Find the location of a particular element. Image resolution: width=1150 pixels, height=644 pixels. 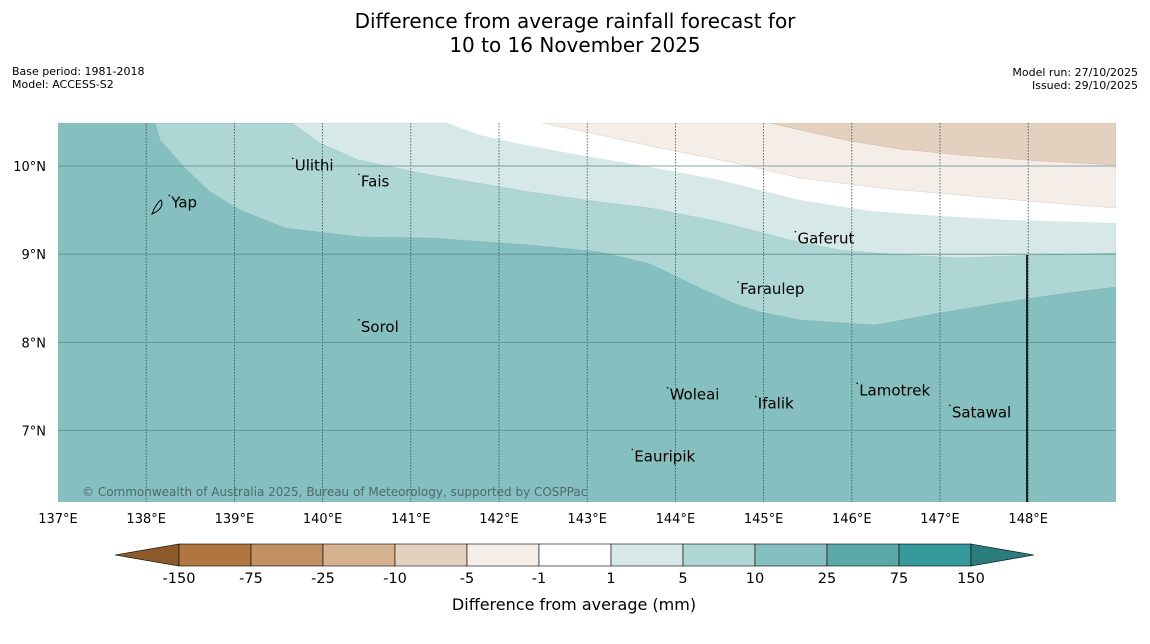

colorbar-tick-label: -10 is located at coordinates (395, 579).